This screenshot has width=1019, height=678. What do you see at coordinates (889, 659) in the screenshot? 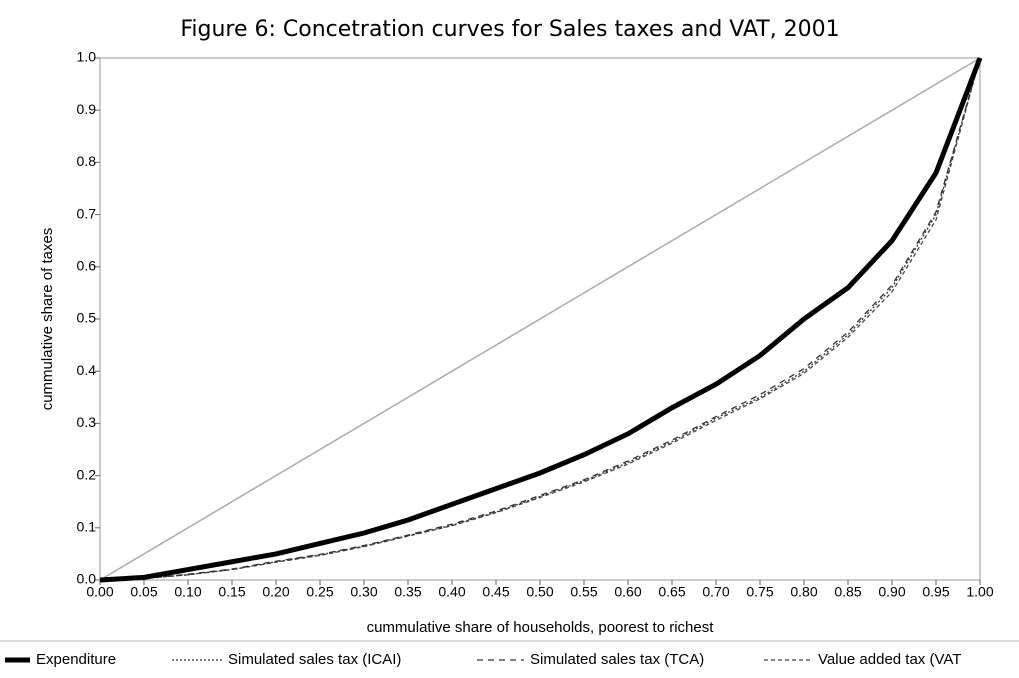
I see `legend-label: Value added tax (VAT` at bounding box center [889, 659].